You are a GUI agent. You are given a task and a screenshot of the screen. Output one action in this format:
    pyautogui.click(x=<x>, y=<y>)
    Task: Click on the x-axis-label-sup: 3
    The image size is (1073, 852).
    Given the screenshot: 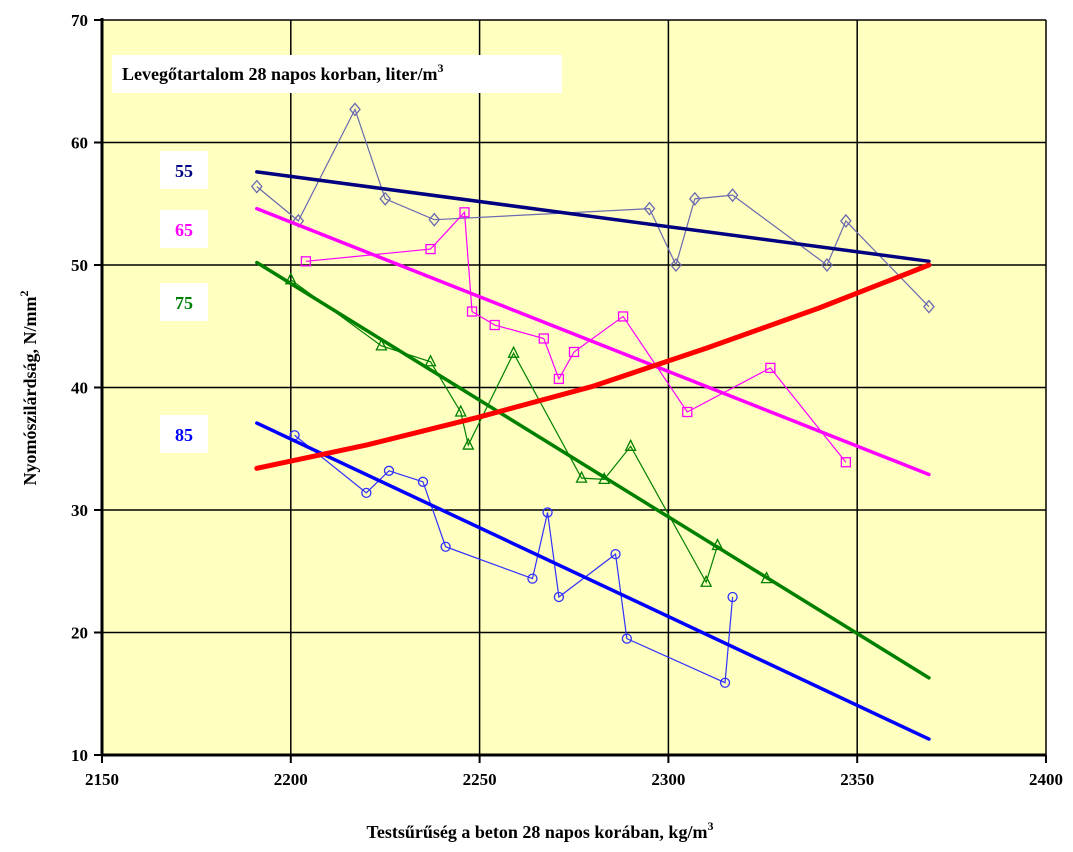 What is the action you would take?
    pyautogui.click(x=710, y=826)
    